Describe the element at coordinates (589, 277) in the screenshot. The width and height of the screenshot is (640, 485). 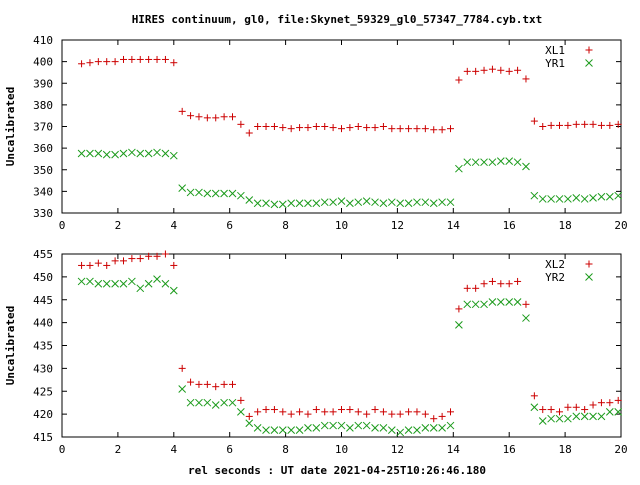
I see `legend-marker` at that location.